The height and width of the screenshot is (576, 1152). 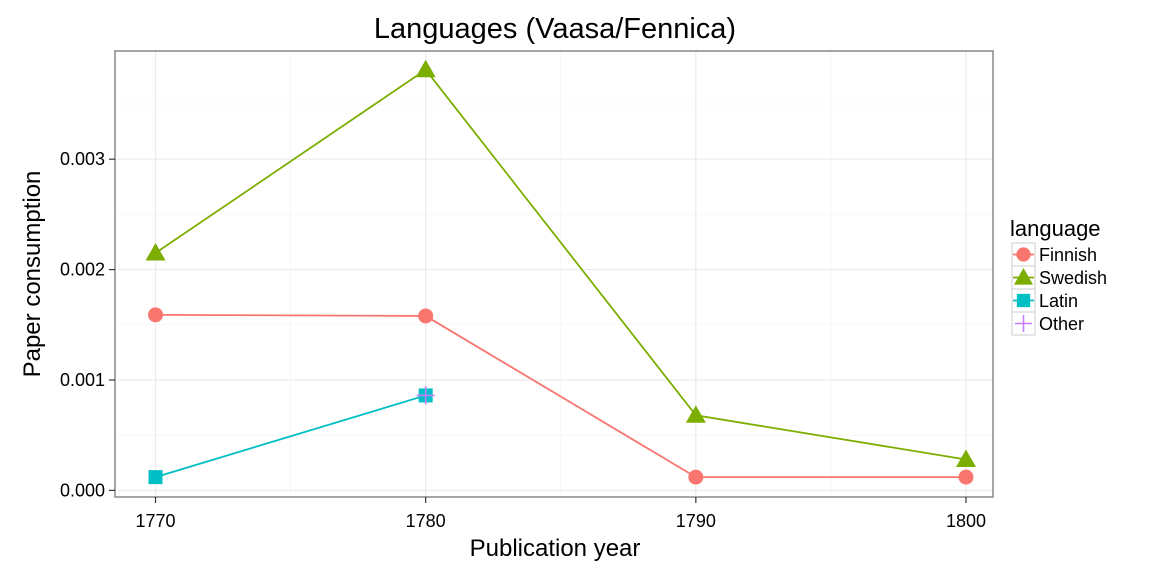 What do you see at coordinates (1023, 276) in the screenshot?
I see `legend-symbol-swedish` at bounding box center [1023, 276].